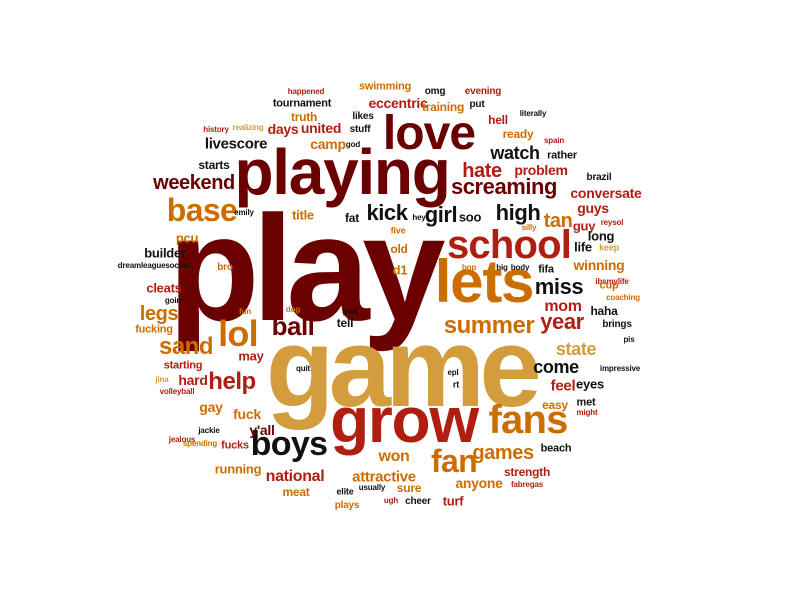  I want to click on word-beach: beach, so click(556, 448).